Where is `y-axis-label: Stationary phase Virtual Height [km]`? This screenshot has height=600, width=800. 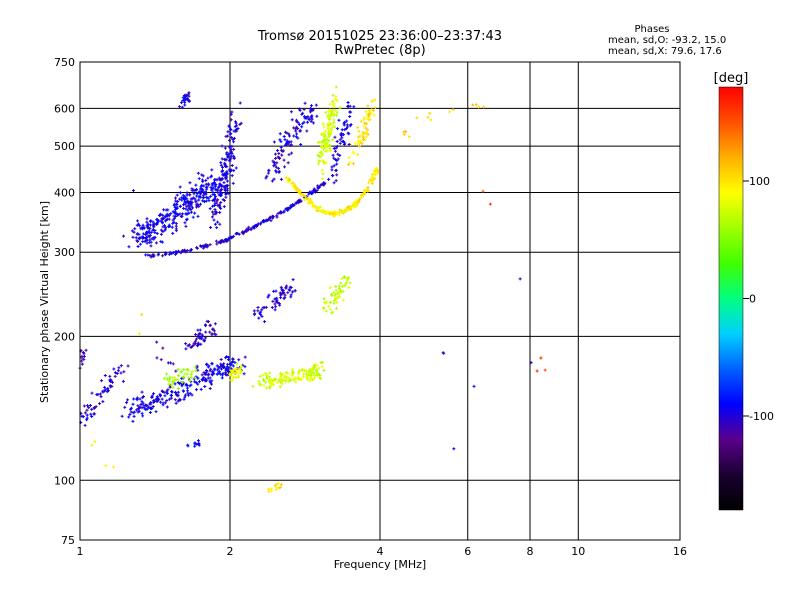 y-axis-label: Stationary phase Virtual Height [km] is located at coordinates (44, 302).